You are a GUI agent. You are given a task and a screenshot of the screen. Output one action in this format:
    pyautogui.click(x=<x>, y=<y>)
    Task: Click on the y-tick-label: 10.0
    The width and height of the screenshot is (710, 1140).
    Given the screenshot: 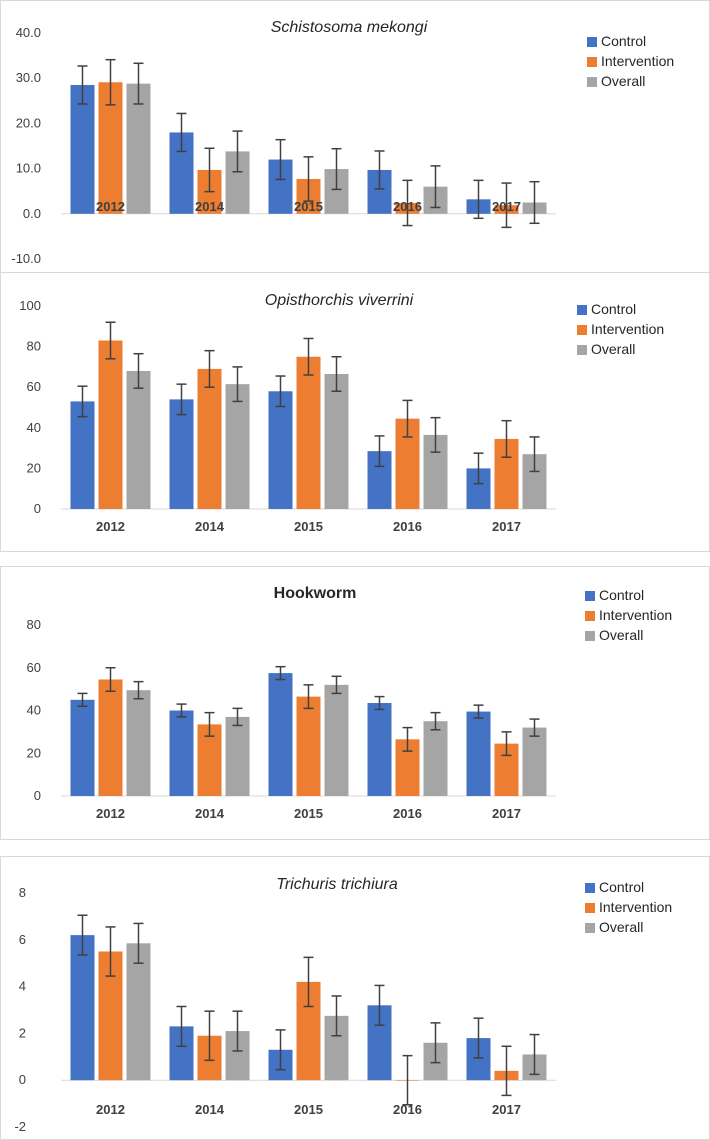 What is the action you would take?
    pyautogui.click(x=28, y=168)
    